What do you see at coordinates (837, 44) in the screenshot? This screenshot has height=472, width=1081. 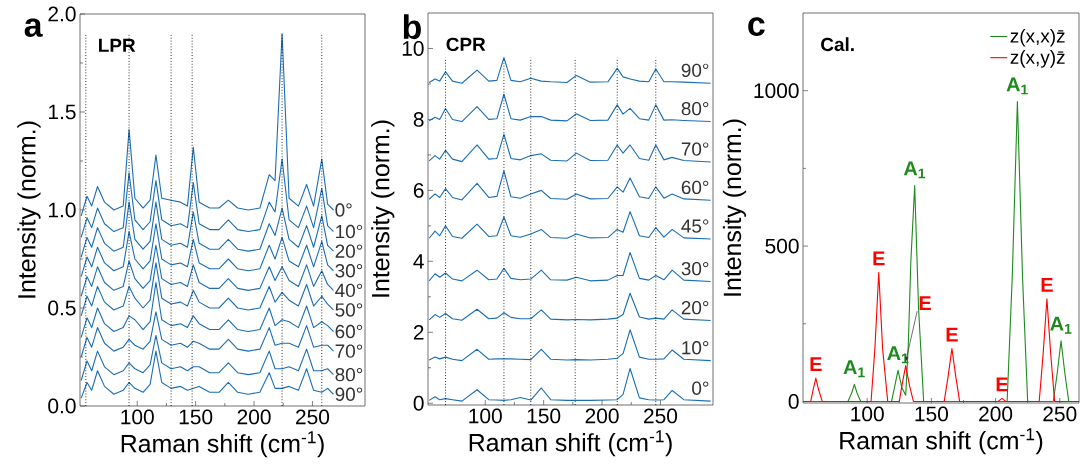 I see `annotation: Cal.` at bounding box center [837, 44].